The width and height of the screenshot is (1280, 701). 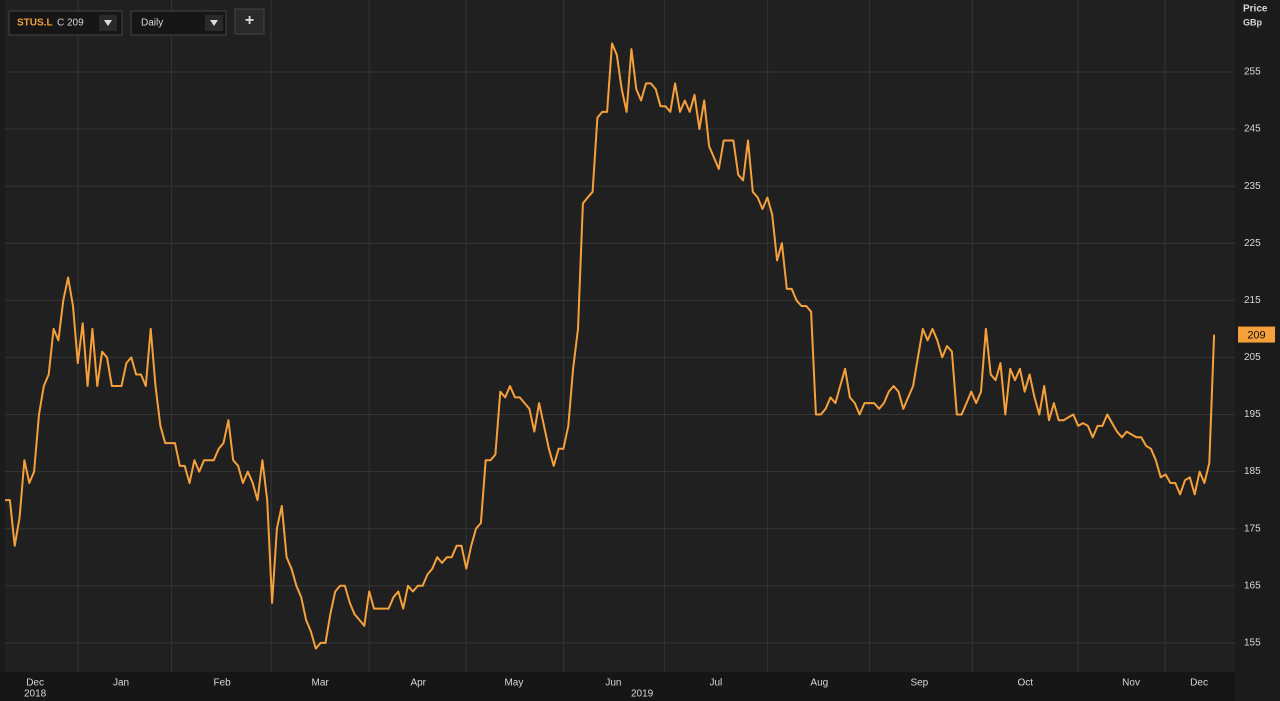 What do you see at coordinates (919, 683) in the screenshot?
I see `x-tick-label: Sep` at bounding box center [919, 683].